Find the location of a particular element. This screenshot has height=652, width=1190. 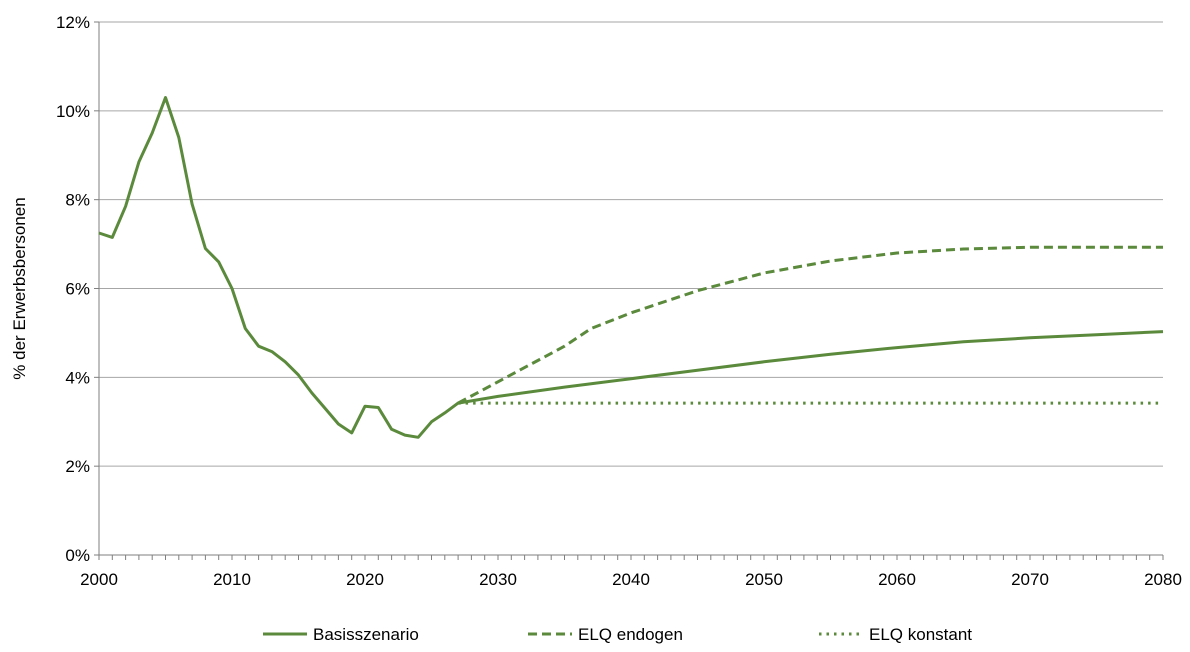

x-tick-label: 2000 is located at coordinates (99, 579).